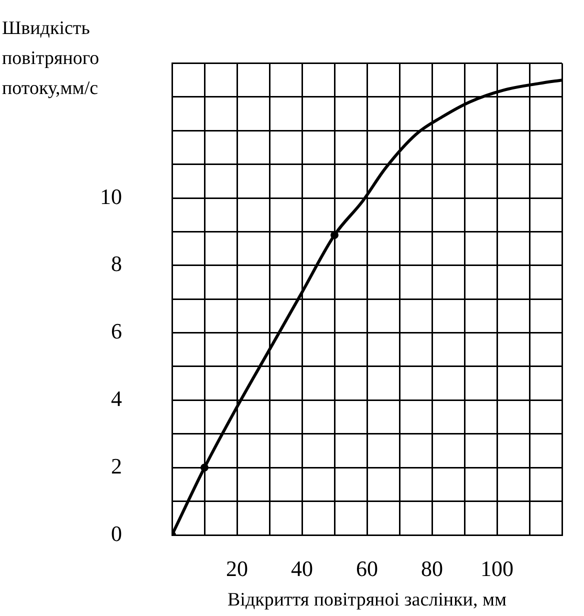 The height and width of the screenshot is (616, 584). Describe the element at coordinates (497, 568) in the screenshot. I see `x-tick-label: 100` at that location.